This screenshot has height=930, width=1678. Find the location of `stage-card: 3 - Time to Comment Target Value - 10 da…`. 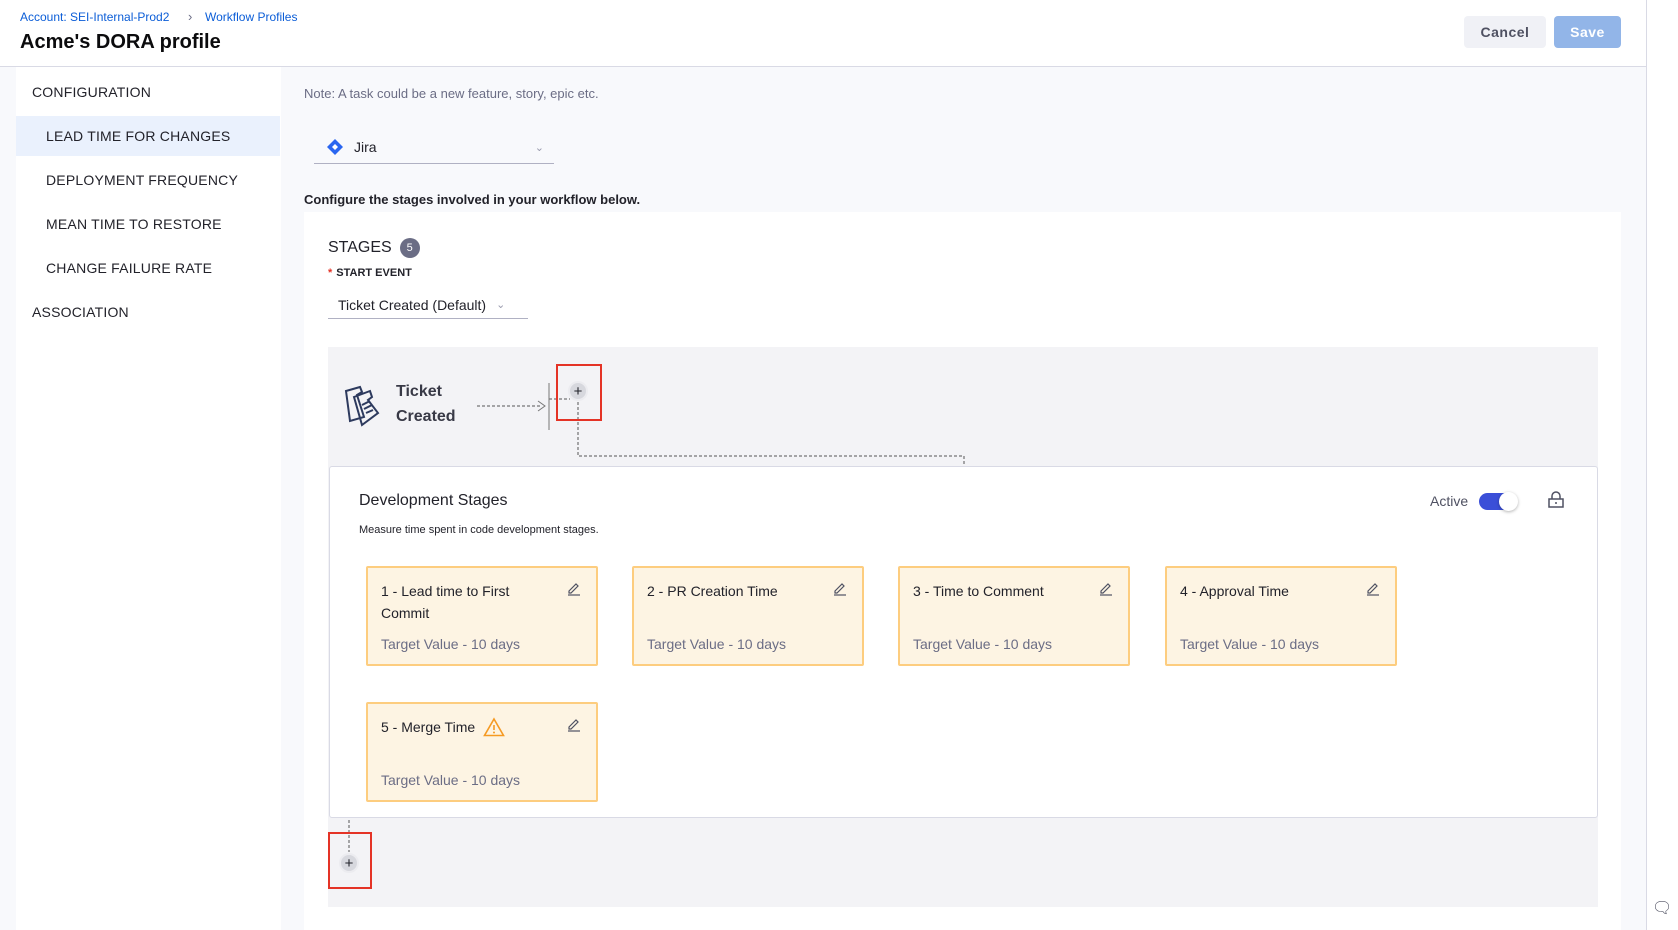

stage-card: 3 - Time to Comment Target Value - 10 da… is located at coordinates (1014, 616).